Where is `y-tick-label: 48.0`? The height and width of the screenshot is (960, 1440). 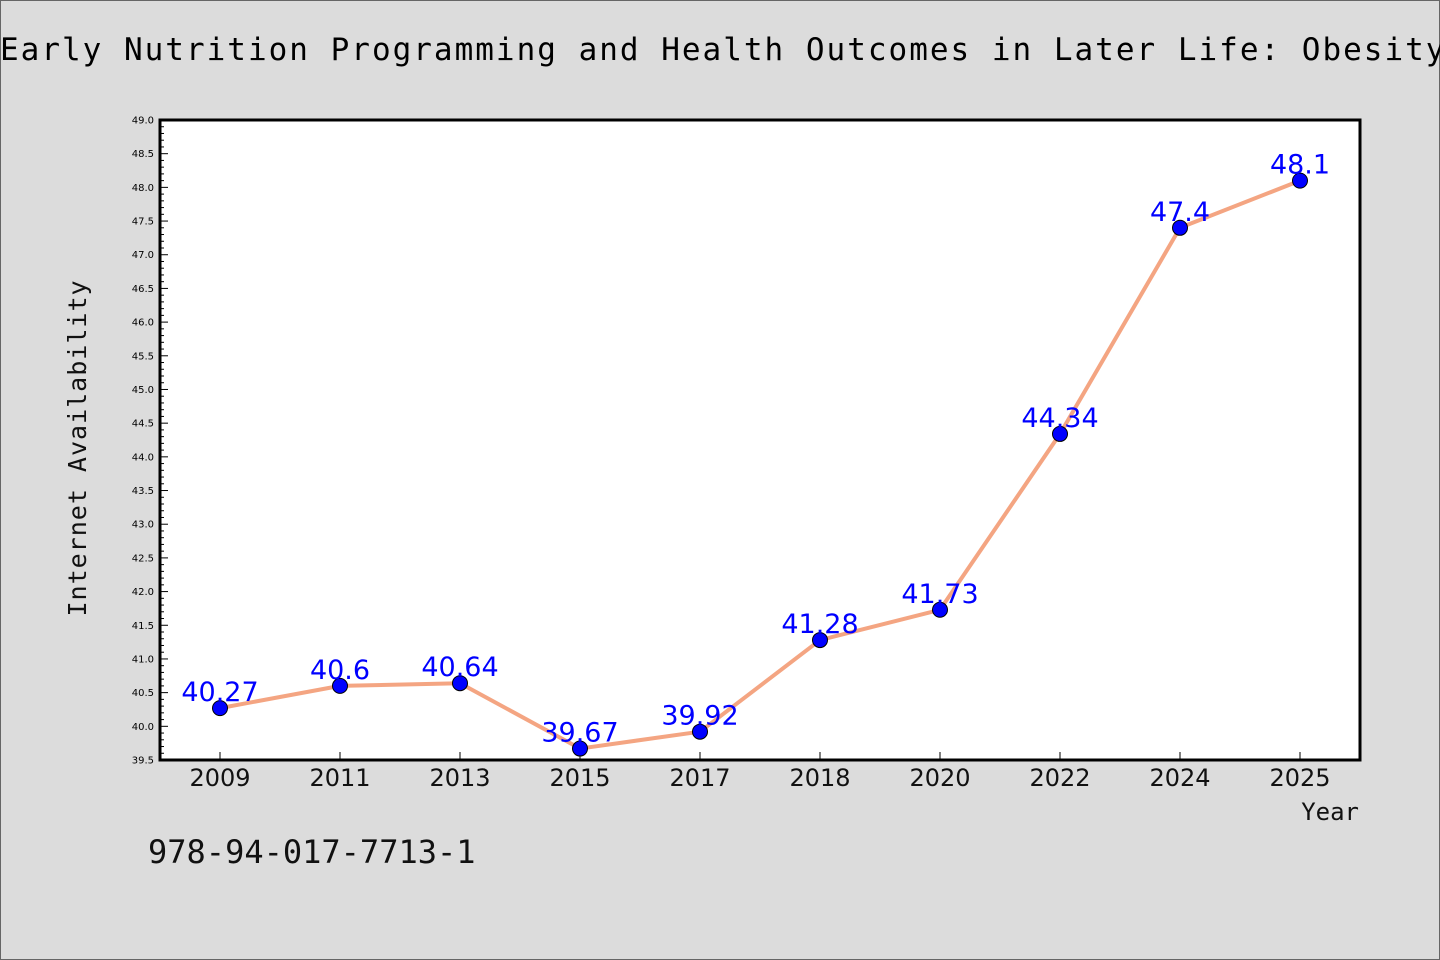 y-tick-label: 48.0 is located at coordinates (143, 188).